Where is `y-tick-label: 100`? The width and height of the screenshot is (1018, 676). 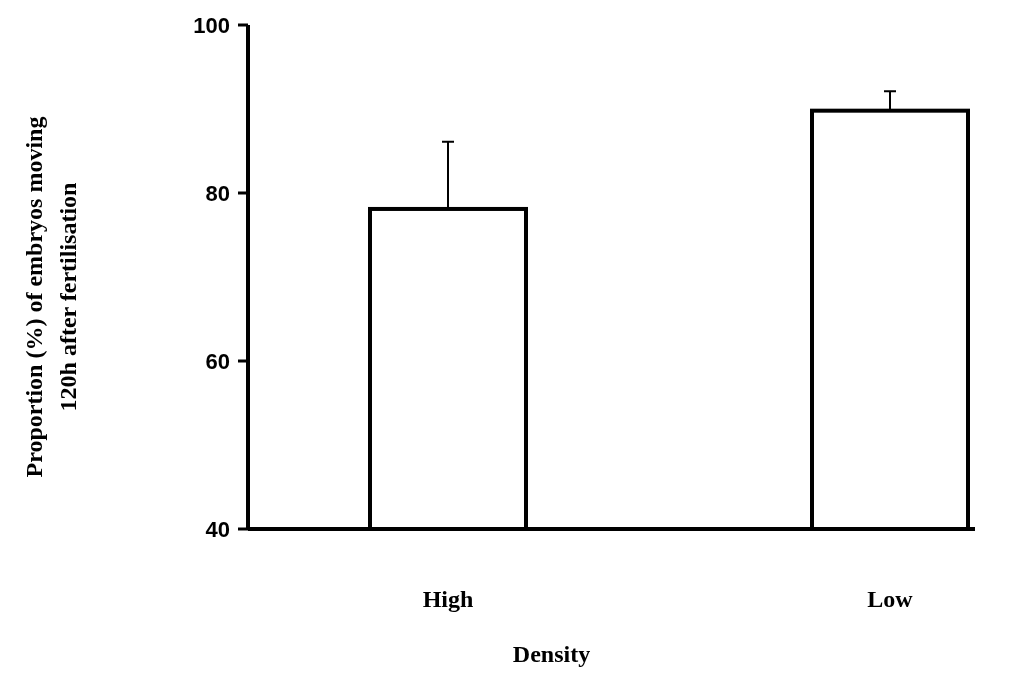
y-tick-label: 100 is located at coordinates (211, 25).